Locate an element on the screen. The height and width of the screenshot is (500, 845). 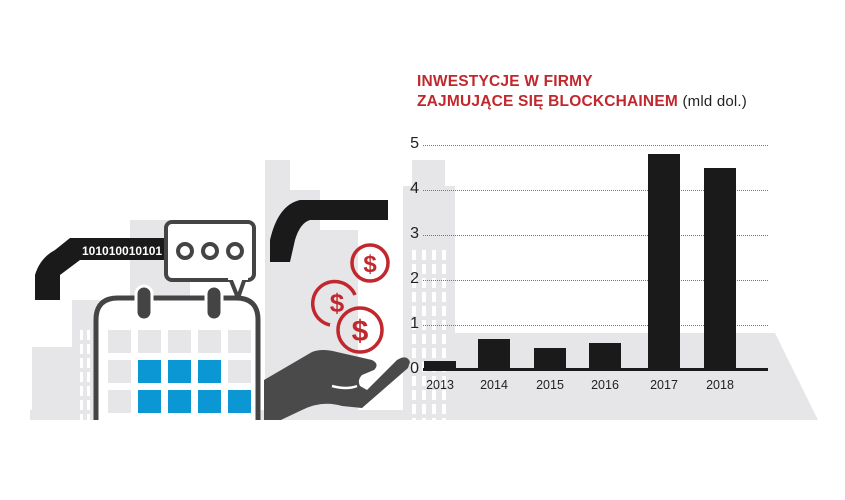
binary-text: 101010010101 is located at coordinates (122, 251).